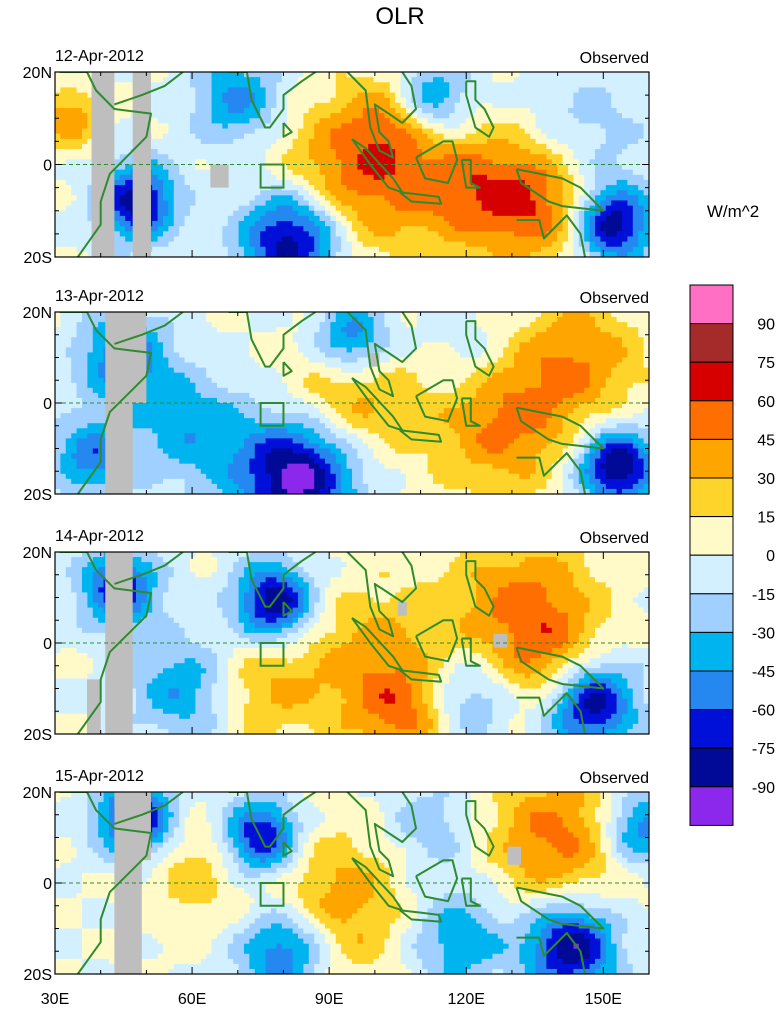 Image resolution: width=778 pixels, height=1012 pixels. What do you see at coordinates (47, 166) in the screenshot?
I see `y-tick-label-0: 0` at bounding box center [47, 166].